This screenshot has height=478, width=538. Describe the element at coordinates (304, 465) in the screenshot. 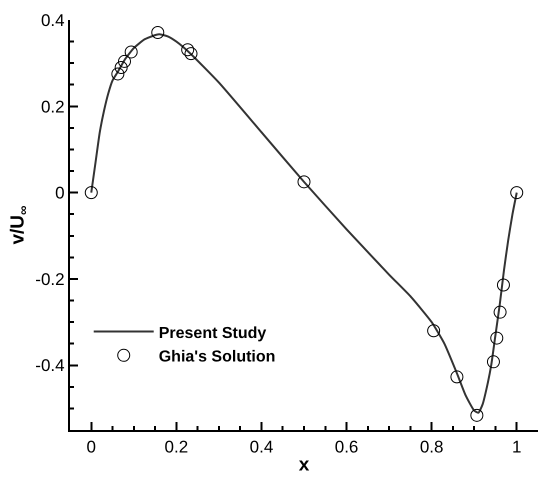

I see `x-axis-title: x` at that location.